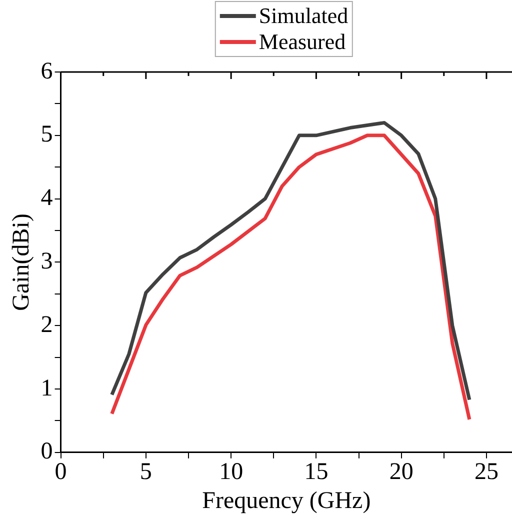 The width and height of the screenshot is (512, 518). I want to click on y-tick-label: 6, so click(46, 71).